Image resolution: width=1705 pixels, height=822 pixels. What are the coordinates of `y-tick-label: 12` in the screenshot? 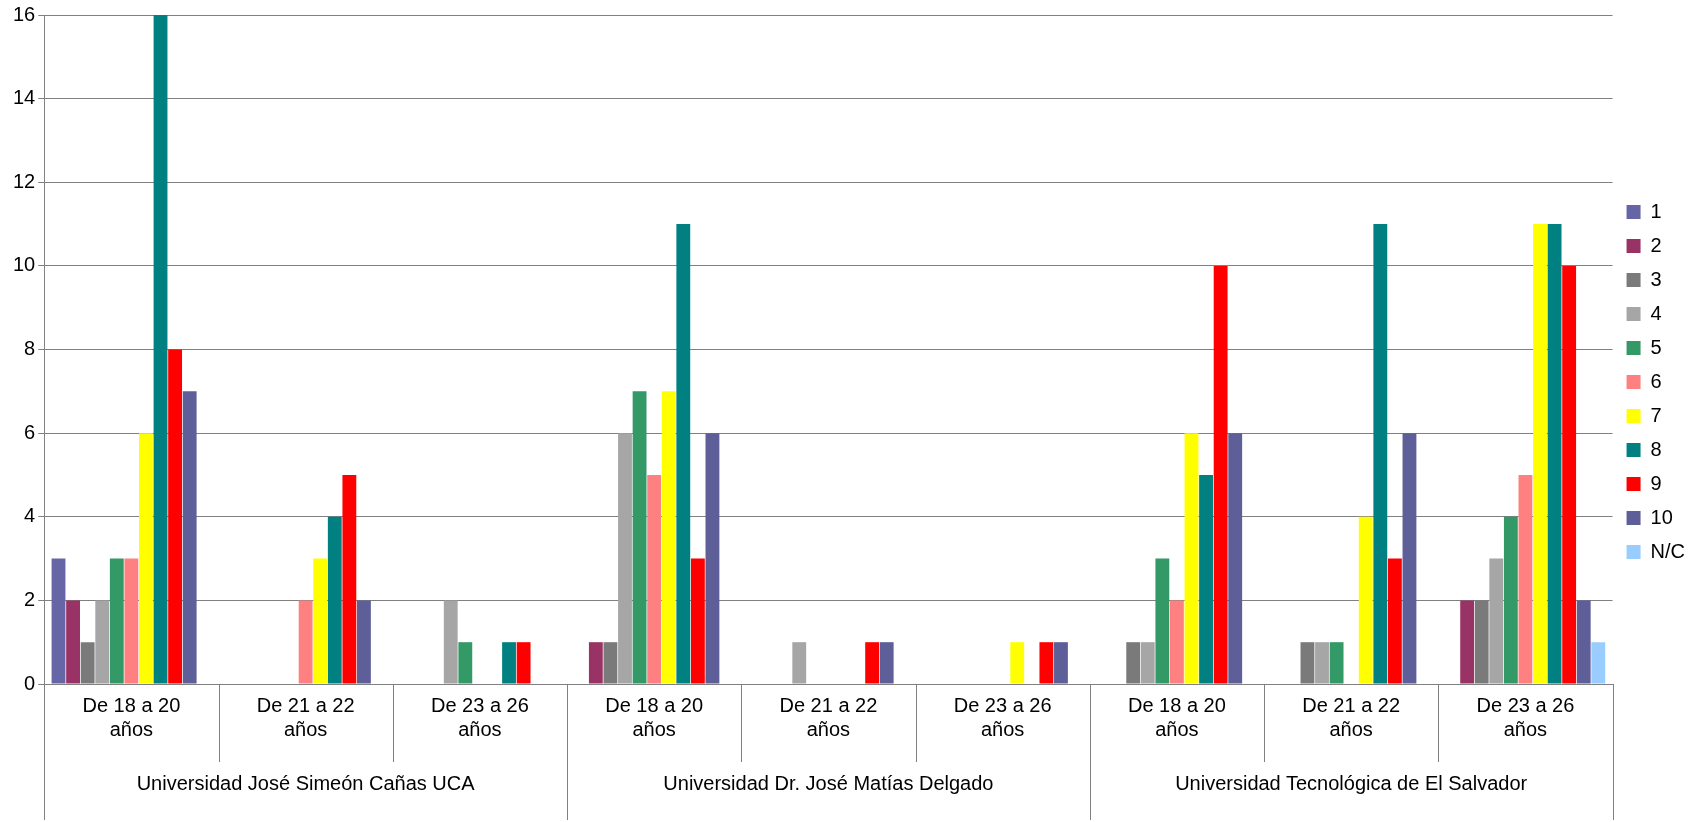 It's located at (24, 180).